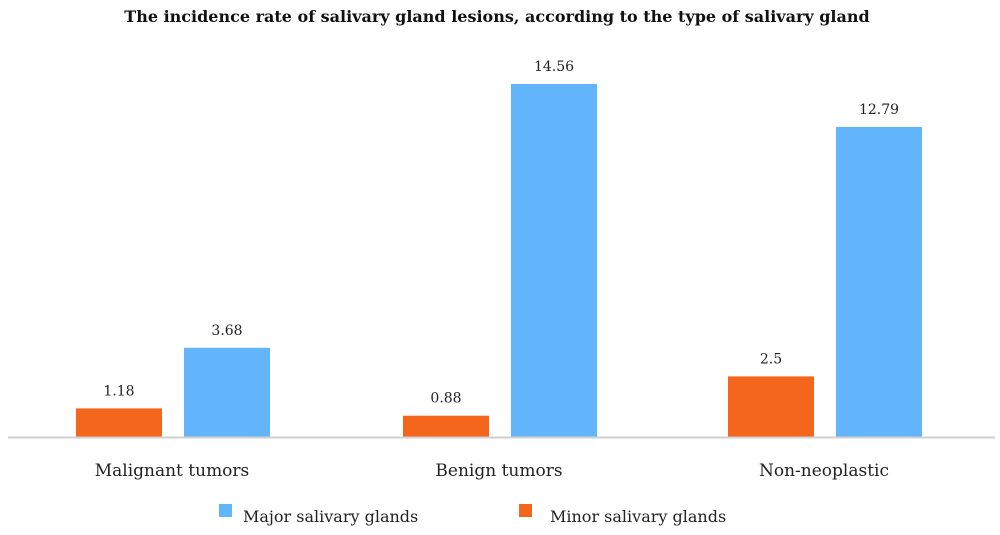 This screenshot has width=1000, height=535. What do you see at coordinates (119, 422) in the screenshot?
I see `bar-malignant-tumors-minor-salivary-glands` at bounding box center [119, 422].